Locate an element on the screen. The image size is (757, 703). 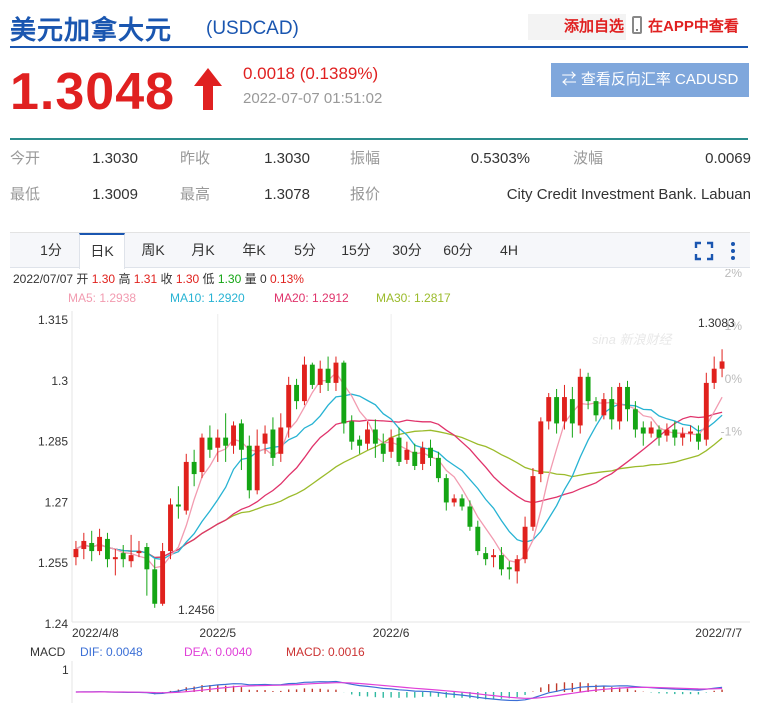
macd-dif-line is located at coordinates (399, 691).